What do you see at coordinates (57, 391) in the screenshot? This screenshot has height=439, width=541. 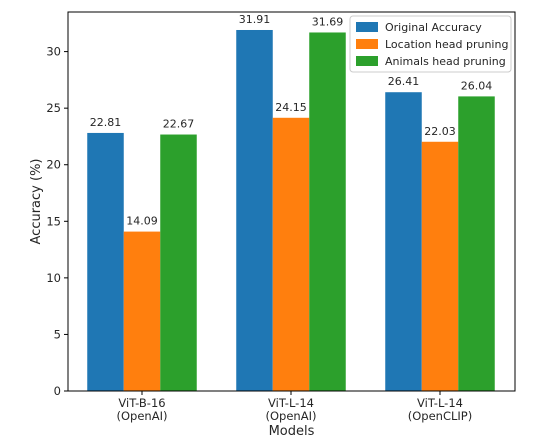 I see `y-tick-label: 0` at bounding box center [57, 391].